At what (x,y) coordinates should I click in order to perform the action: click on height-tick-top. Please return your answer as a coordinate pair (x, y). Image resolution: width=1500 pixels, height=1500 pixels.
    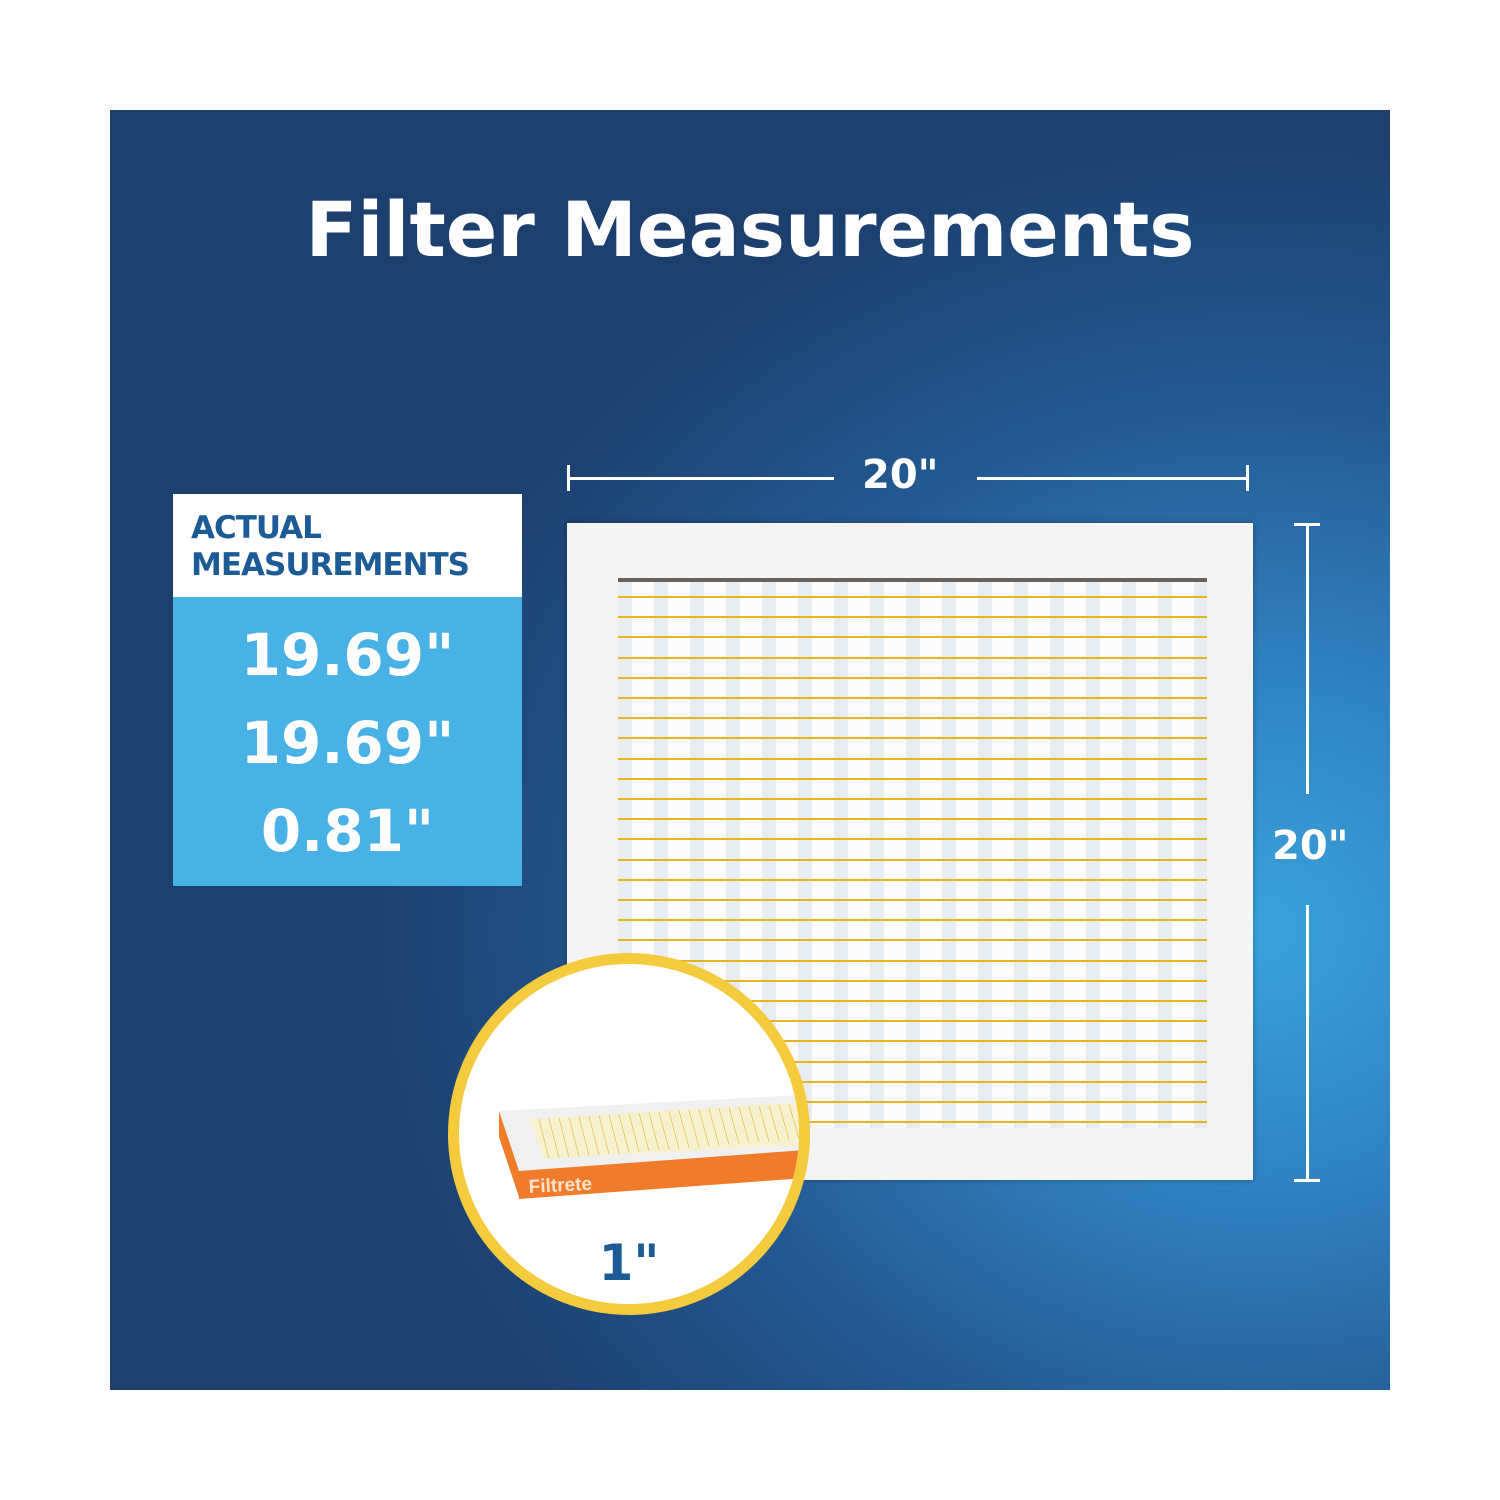
    Looking at the image, I should click on (1307, 524).